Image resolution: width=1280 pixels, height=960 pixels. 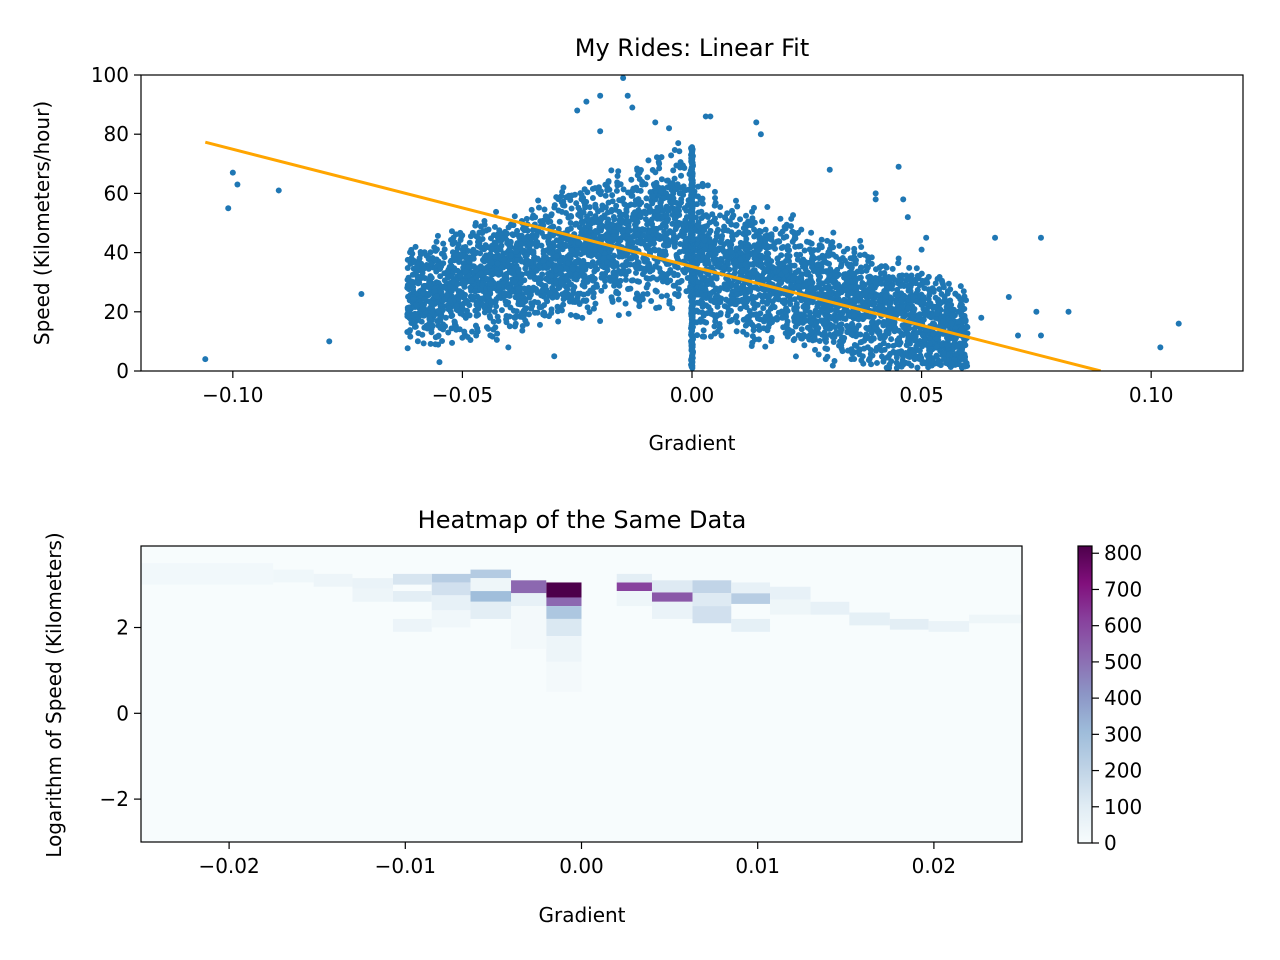 I want to click on y-tick-label: 0, so click(x=122, y=371).